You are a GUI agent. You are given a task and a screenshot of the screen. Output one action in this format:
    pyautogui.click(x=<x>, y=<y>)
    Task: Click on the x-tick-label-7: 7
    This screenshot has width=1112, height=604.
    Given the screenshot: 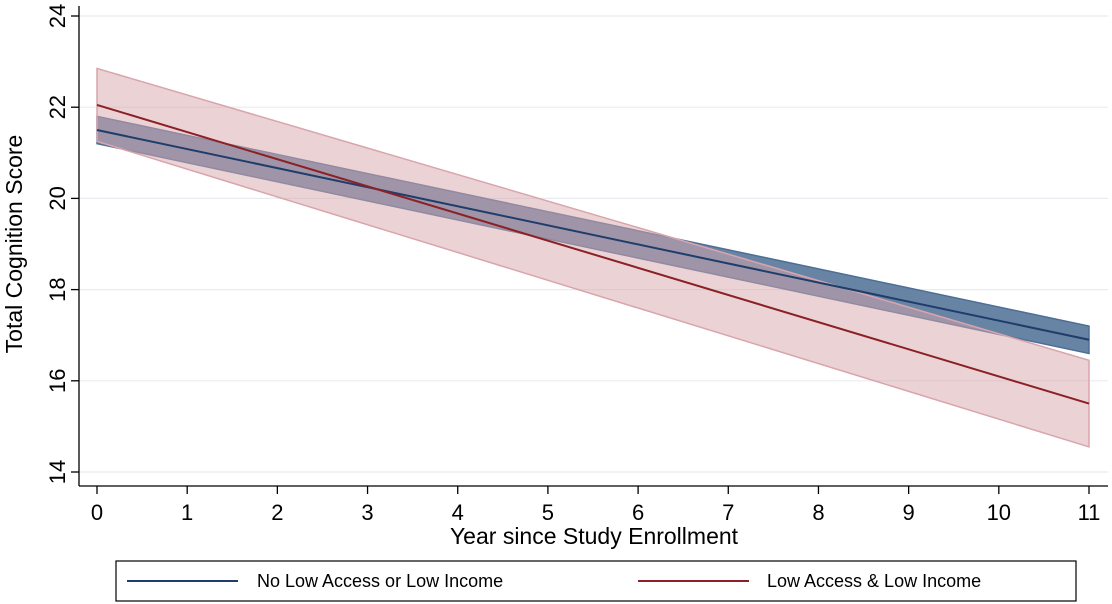 What is the action you would take?
    pyautogui.click(x=728, y=512)
    